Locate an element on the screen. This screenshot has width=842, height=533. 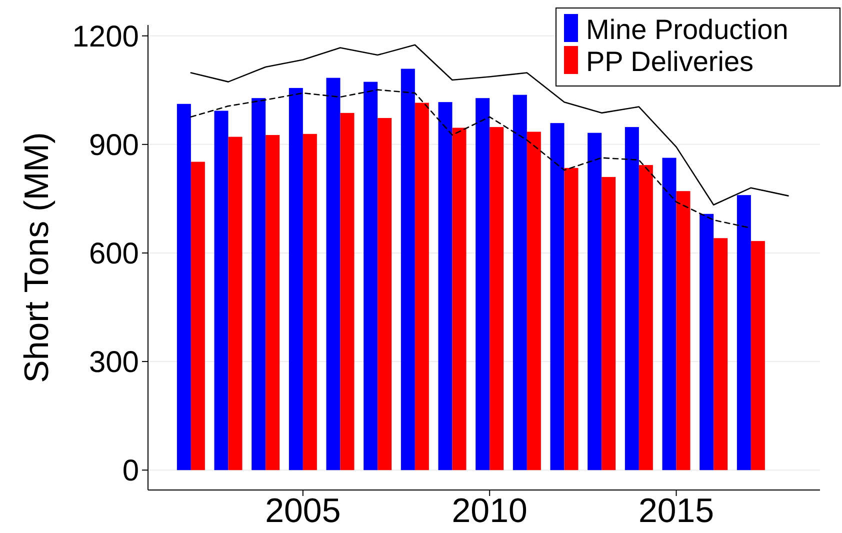
y-axis-title: Short Tons (MM) is located at coordinates (37, 257).